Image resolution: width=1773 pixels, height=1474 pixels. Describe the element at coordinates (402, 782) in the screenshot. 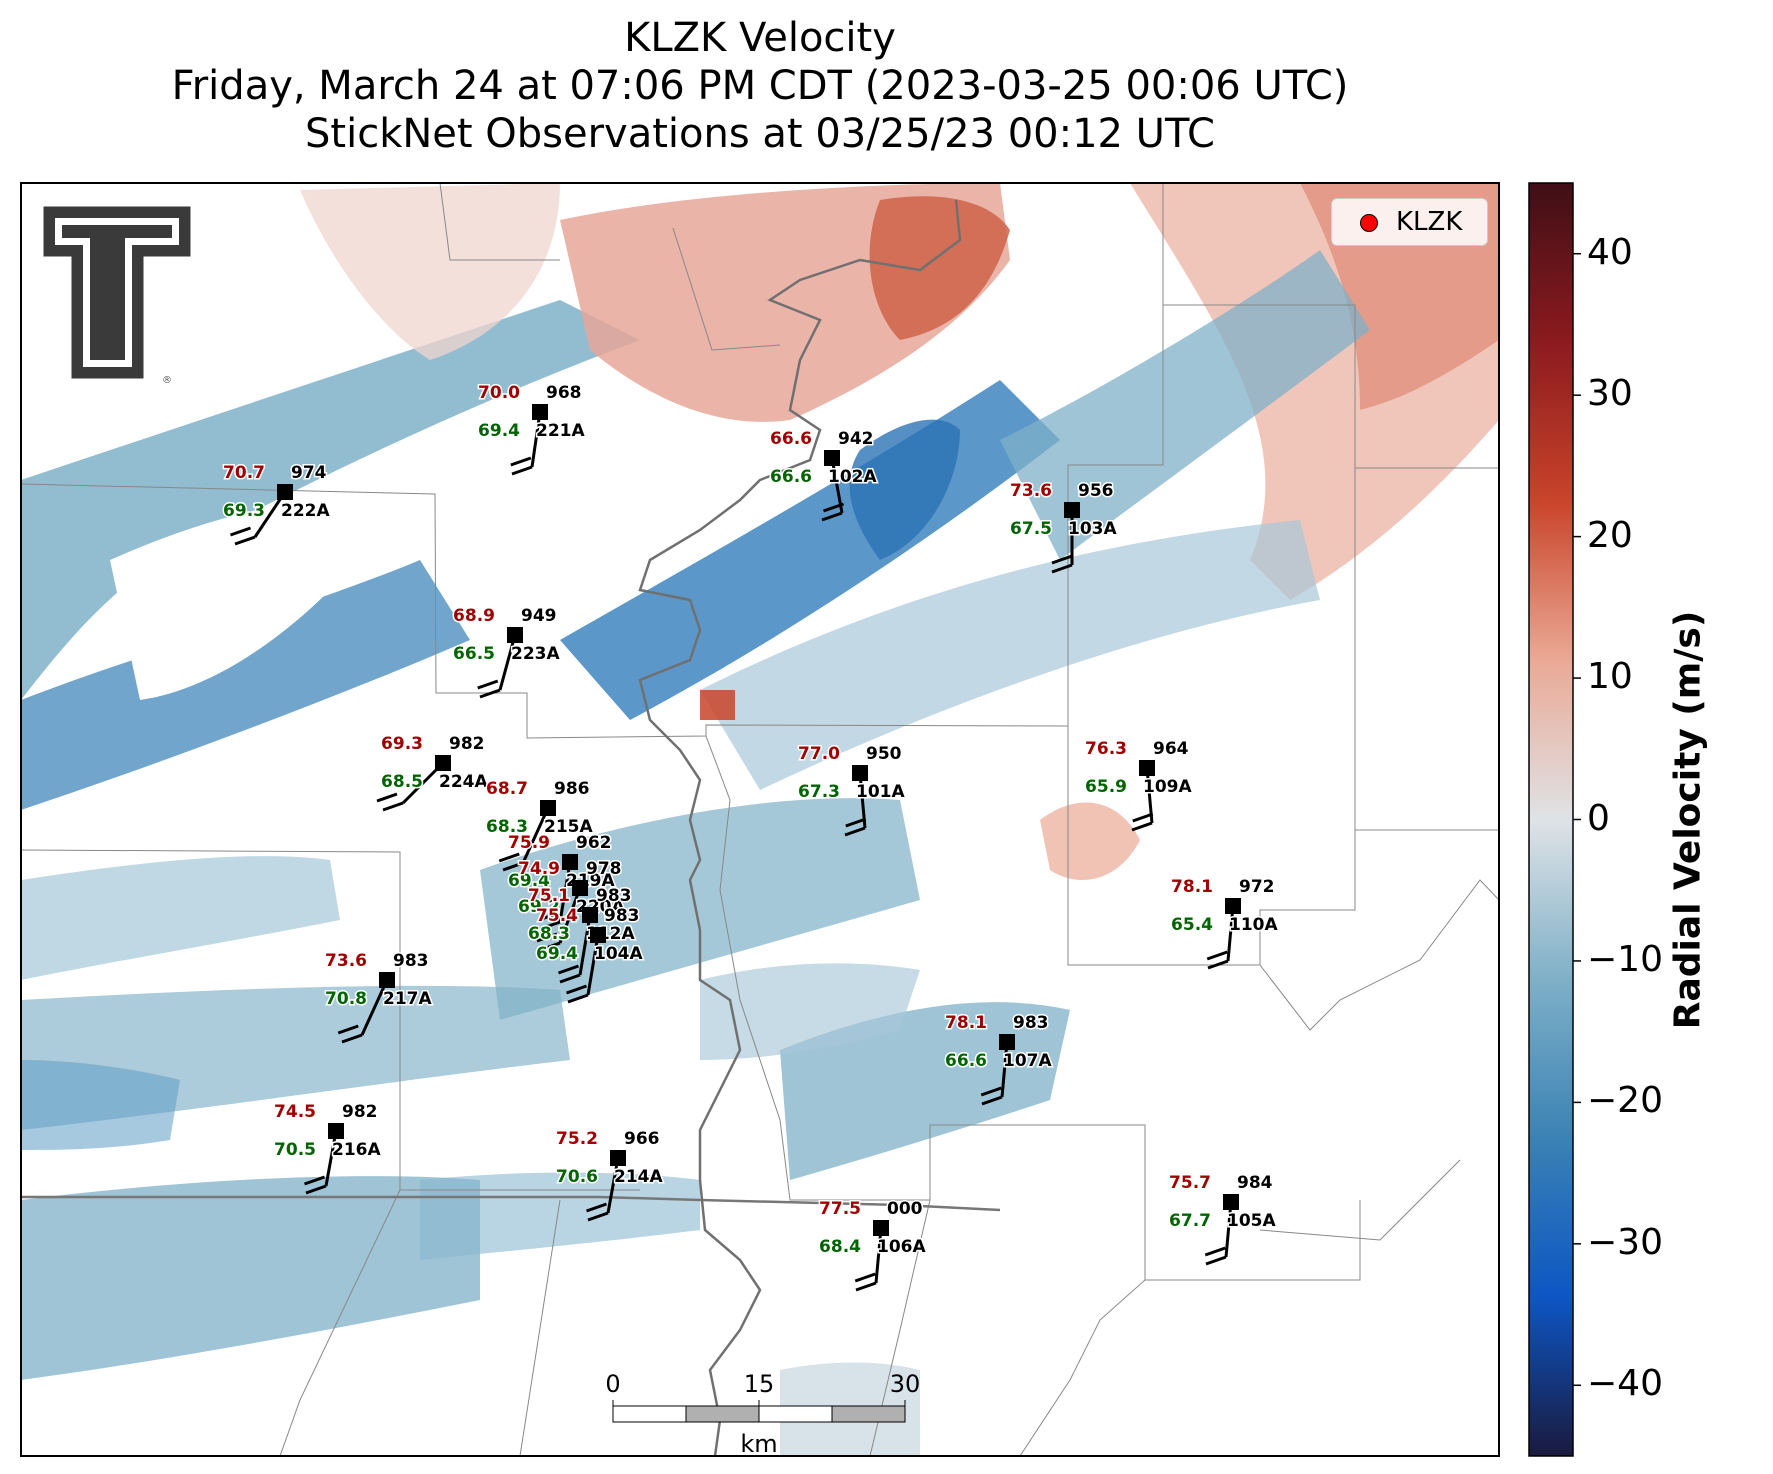

I see `station-dewpoint: 68.5` at that location.